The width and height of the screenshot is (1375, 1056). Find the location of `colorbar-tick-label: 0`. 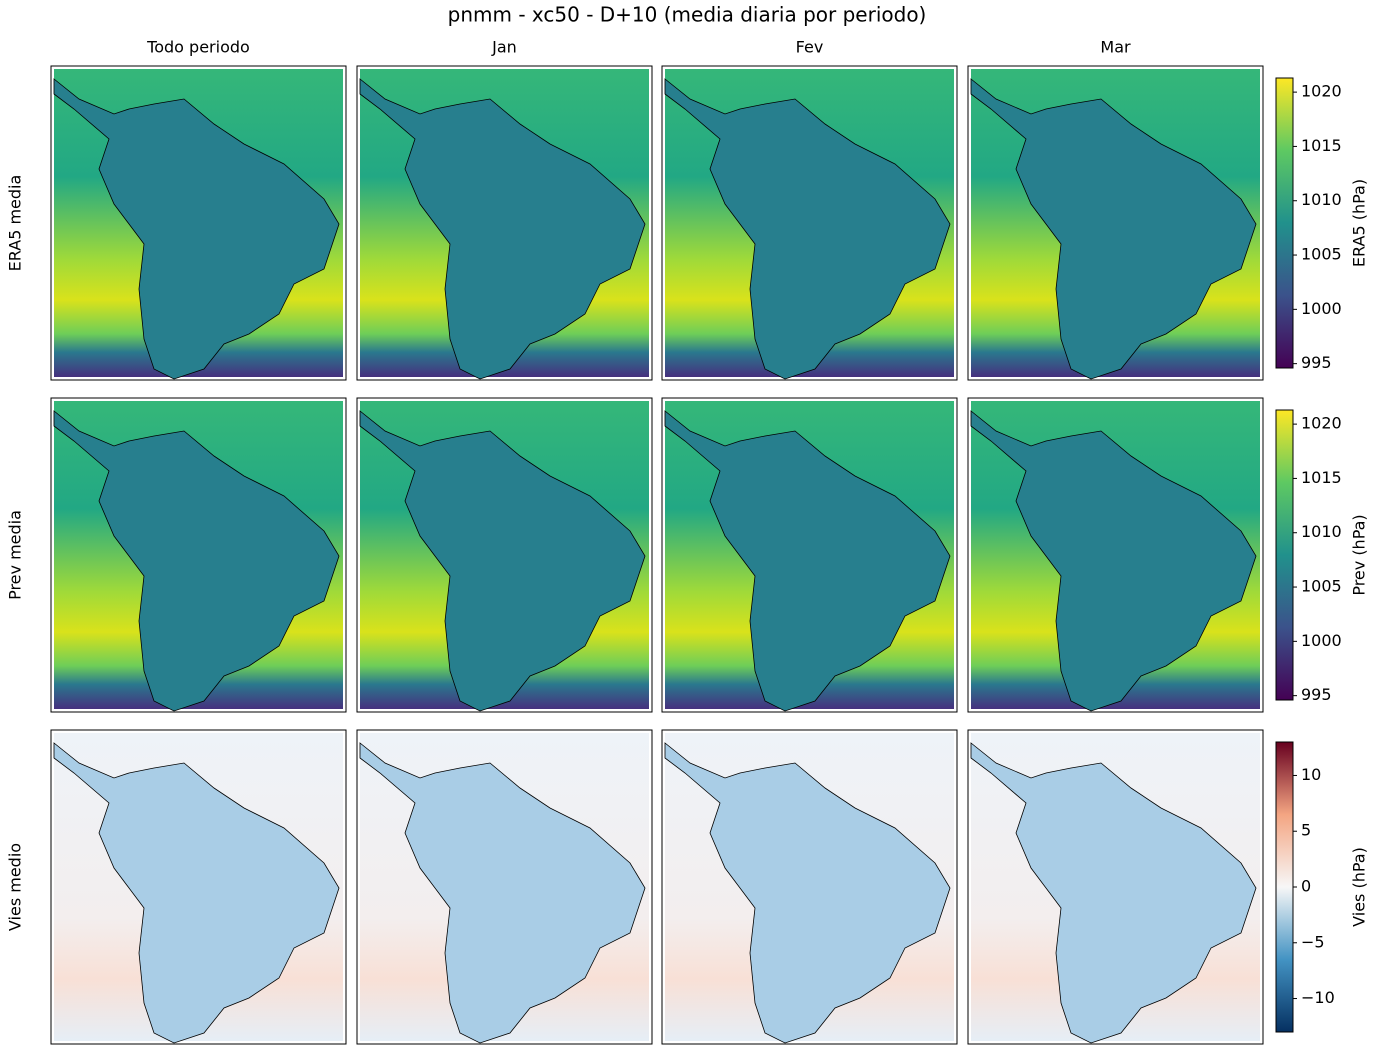

colorbar-tick-label: 0 is located at coordinates (1306, 886).